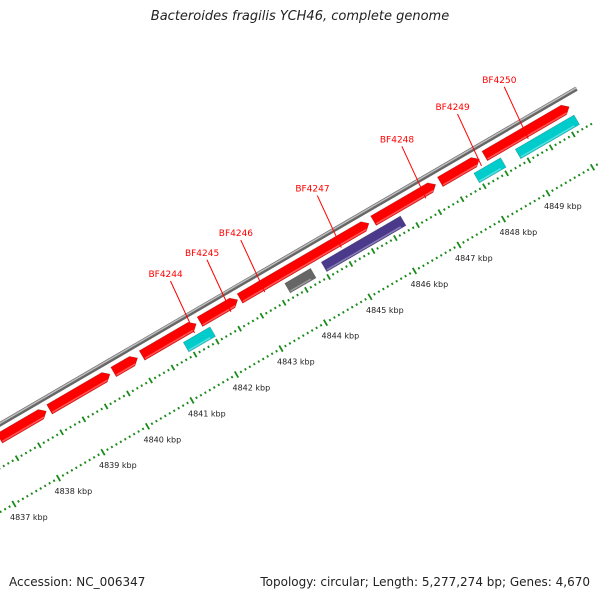 The height and width of the screenshot is (600, 600). What do you see at coordinates (397, 140) in the screenshot?
I see `gene-label: BF4248` at bounding box center [397, 140].